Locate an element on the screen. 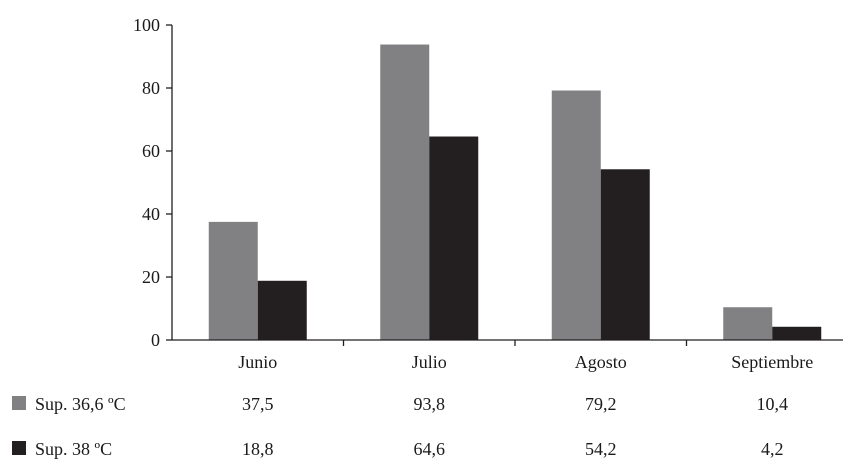 This screenshot has width=851, height=466. legend-label: Sup. 38 ºC is located at coordinates (73, 449).